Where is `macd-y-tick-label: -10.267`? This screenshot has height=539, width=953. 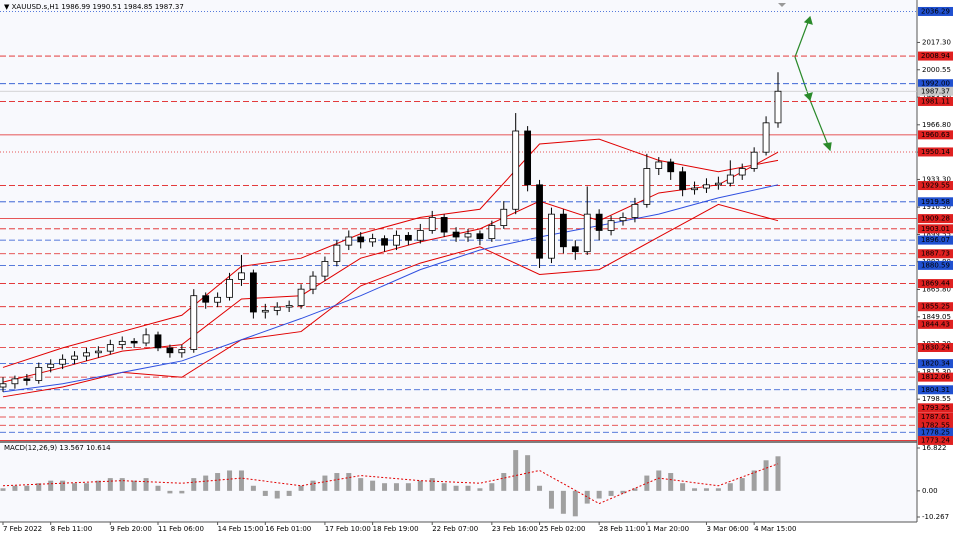
macd-y-tick-label: -10.267 is located at coordinates (935, 517).